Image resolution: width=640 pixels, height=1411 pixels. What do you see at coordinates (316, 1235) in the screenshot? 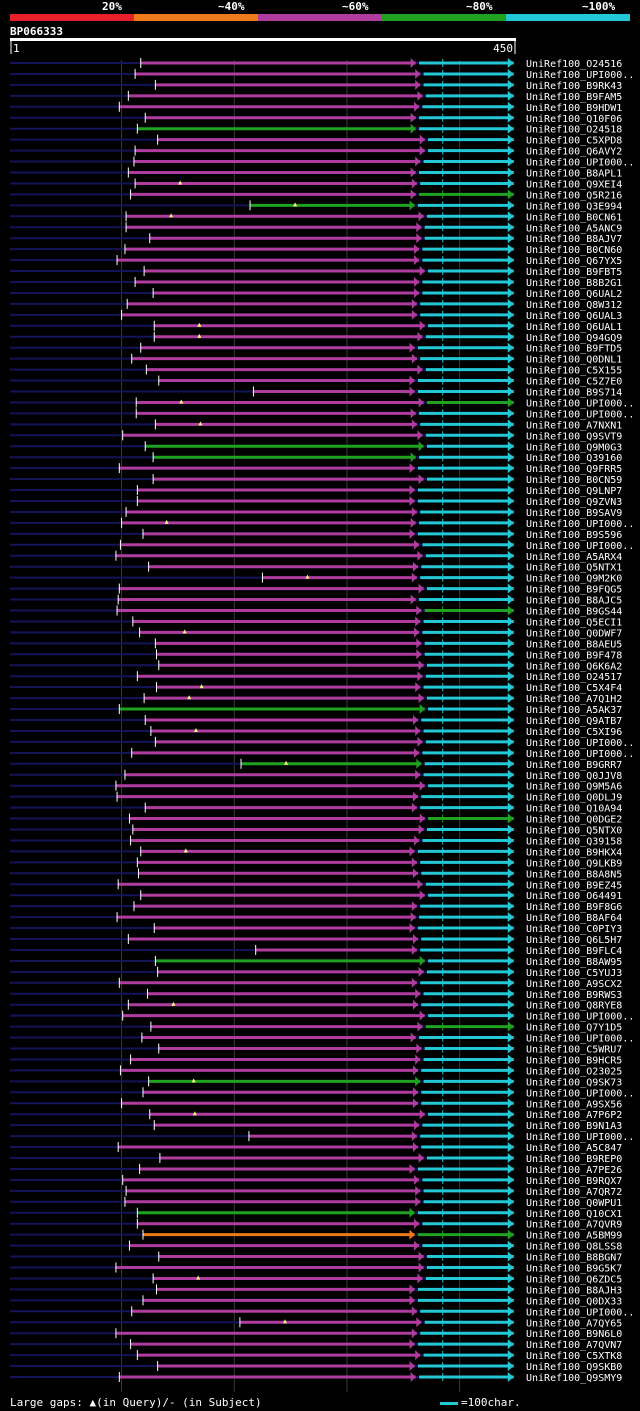
I see `hit-row-107: UniRef100_A5BM99` at bounding box center [316, 1235].